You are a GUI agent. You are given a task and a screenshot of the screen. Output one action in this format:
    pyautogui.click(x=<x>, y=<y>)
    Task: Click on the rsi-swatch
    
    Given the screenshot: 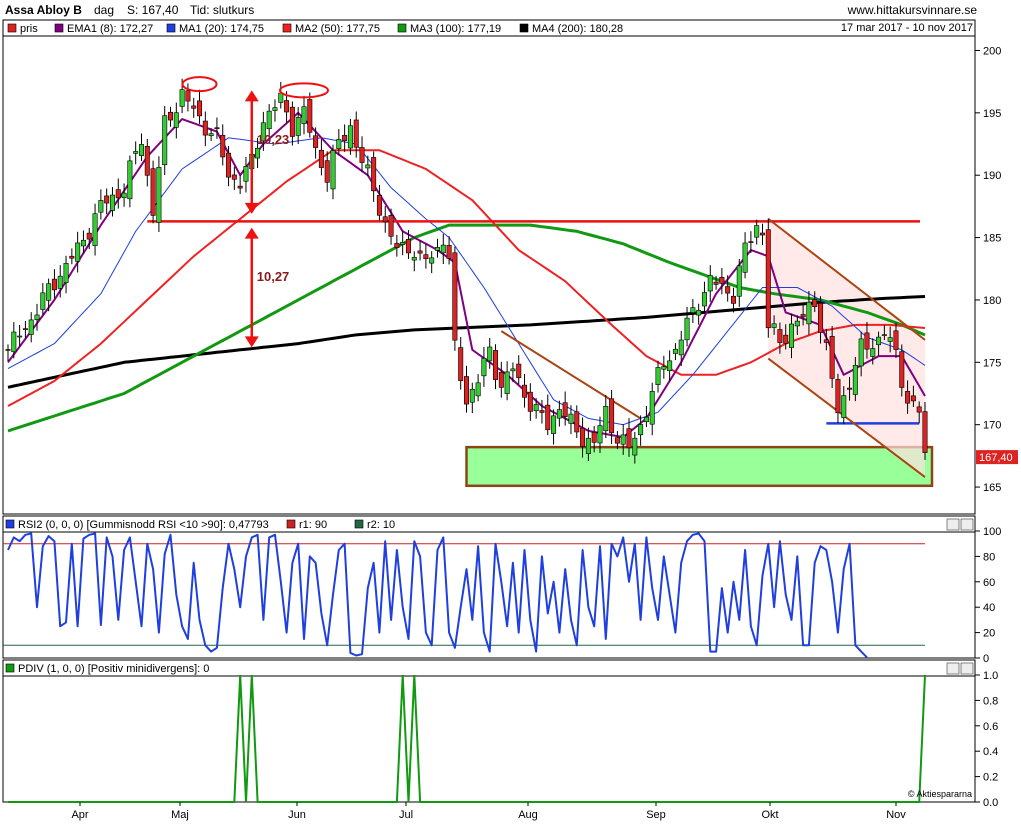 What is the action you would take?
    pyautogui.click(x=10, y=524)
    